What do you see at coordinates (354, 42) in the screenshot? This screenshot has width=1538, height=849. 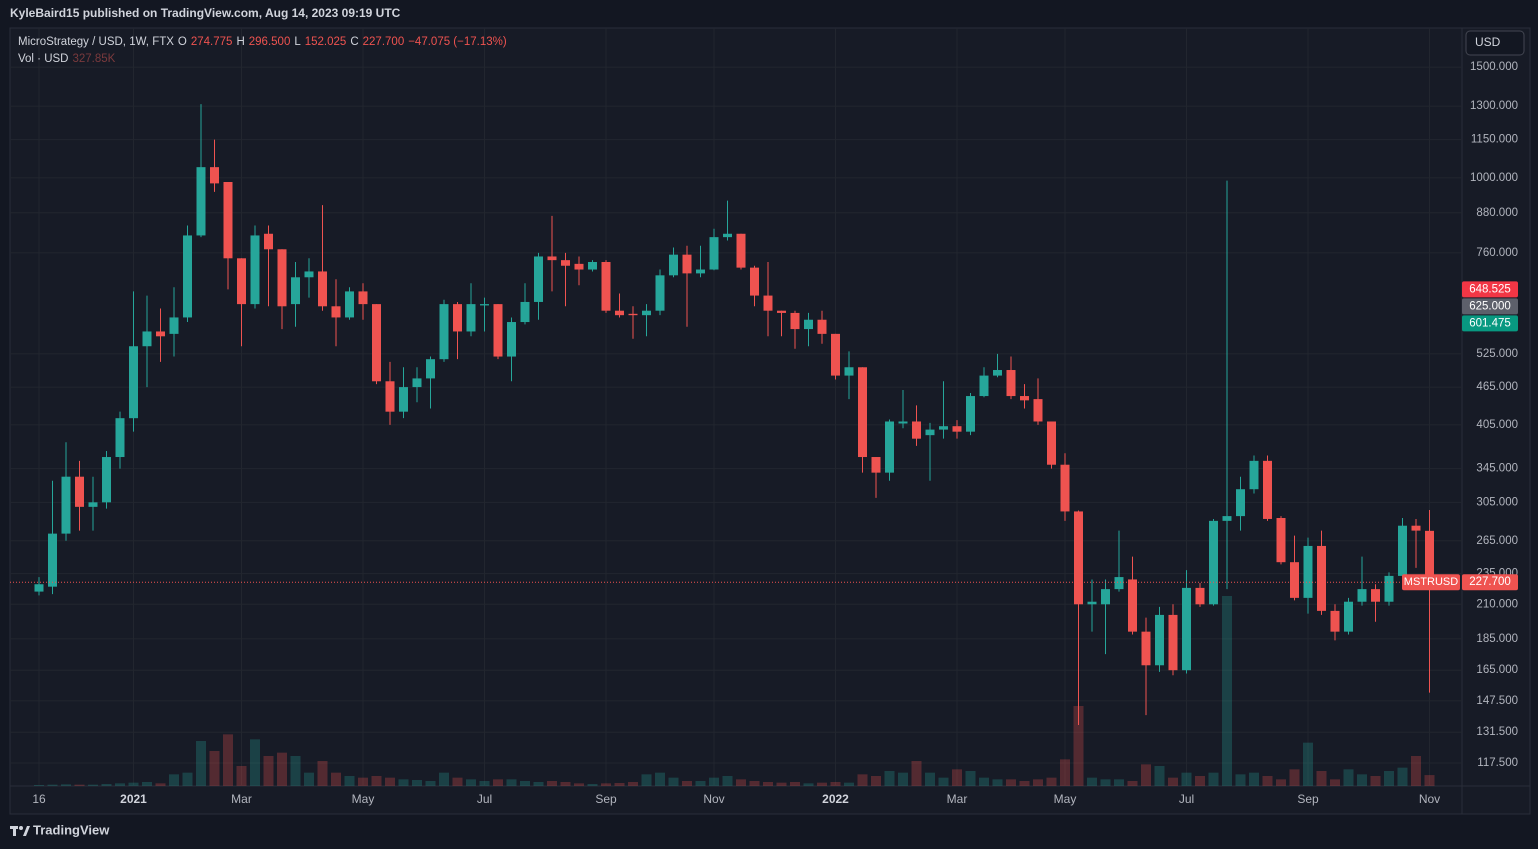 I see `legend-key: C` at bounding box center [354, 42].